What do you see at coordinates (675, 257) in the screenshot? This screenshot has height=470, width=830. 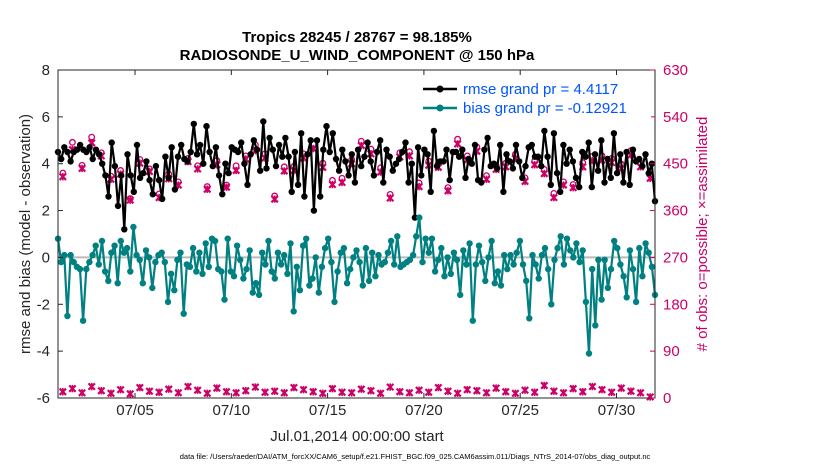 I see `y-tick-label-right: 270` at bounding box center [675, 257].